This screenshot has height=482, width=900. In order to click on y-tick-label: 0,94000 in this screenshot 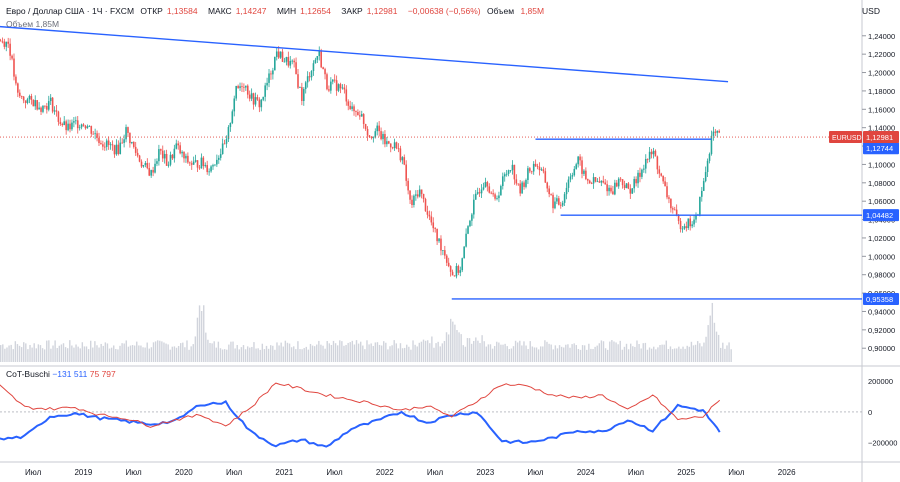, I will do `click(881, 311)`.